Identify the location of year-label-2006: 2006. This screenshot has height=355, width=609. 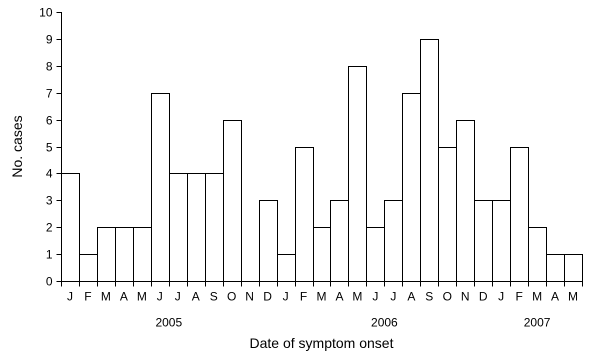
(384, 323).